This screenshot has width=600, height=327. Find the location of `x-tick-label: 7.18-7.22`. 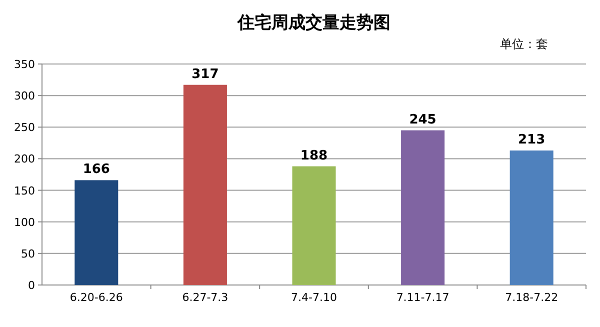

x-tick-label: 7.18-7.22 is located at coordinates (531, 297).